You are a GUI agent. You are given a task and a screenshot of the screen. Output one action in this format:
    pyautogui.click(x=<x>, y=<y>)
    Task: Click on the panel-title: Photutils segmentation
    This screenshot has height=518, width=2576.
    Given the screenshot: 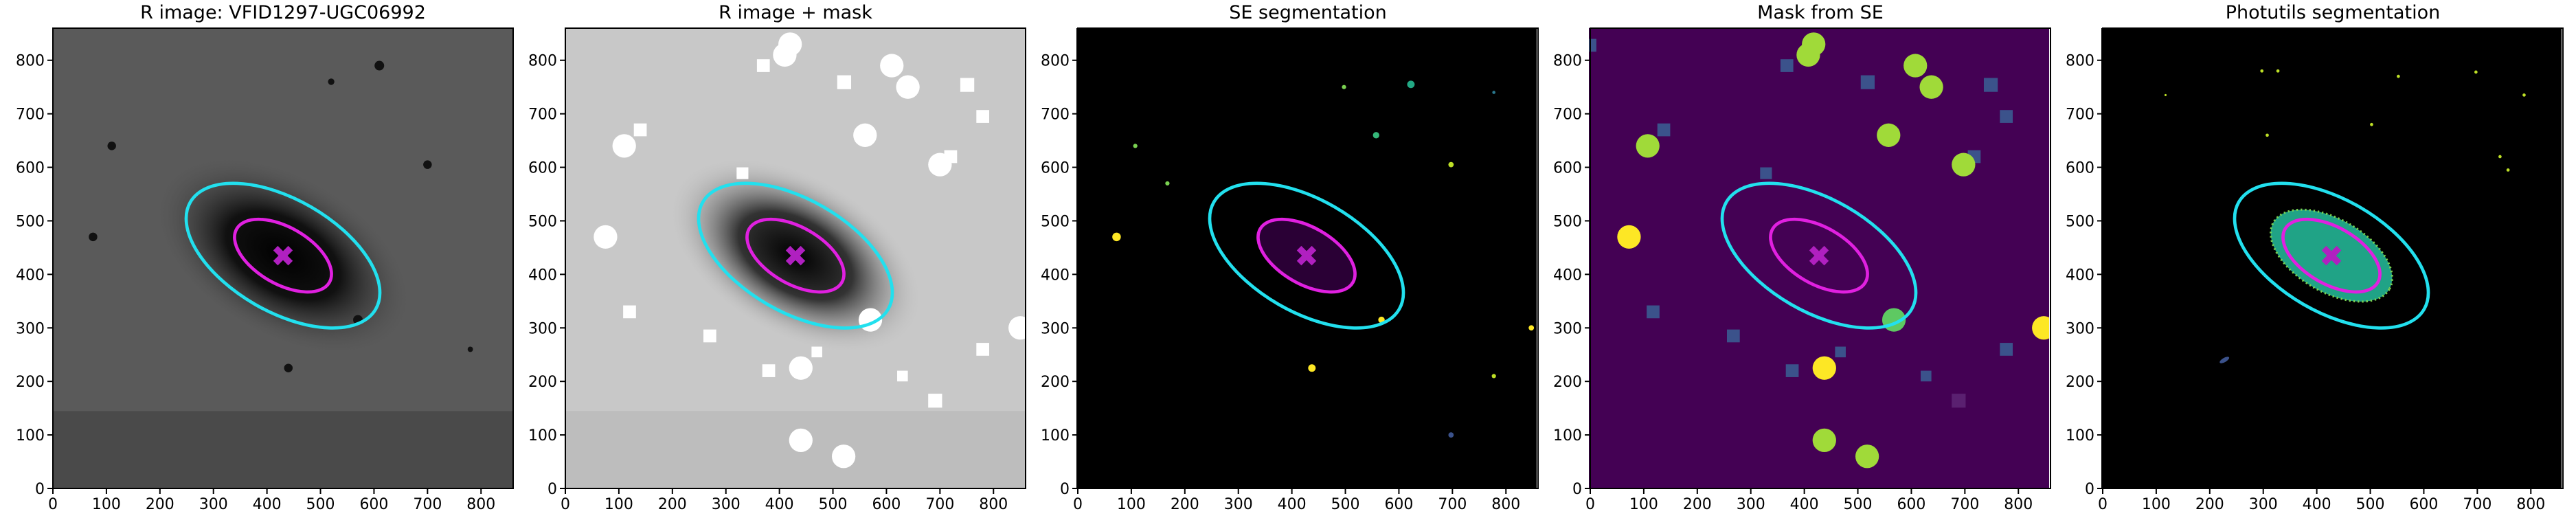 What is the action you would take?
    pyautogui.click(x=2333, y=12)
    